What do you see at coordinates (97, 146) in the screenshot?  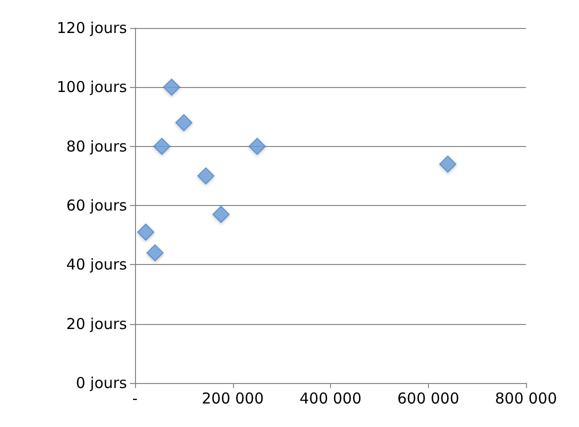 I see `y-tick-label: 80 jours` at bounding box center [97, 146].